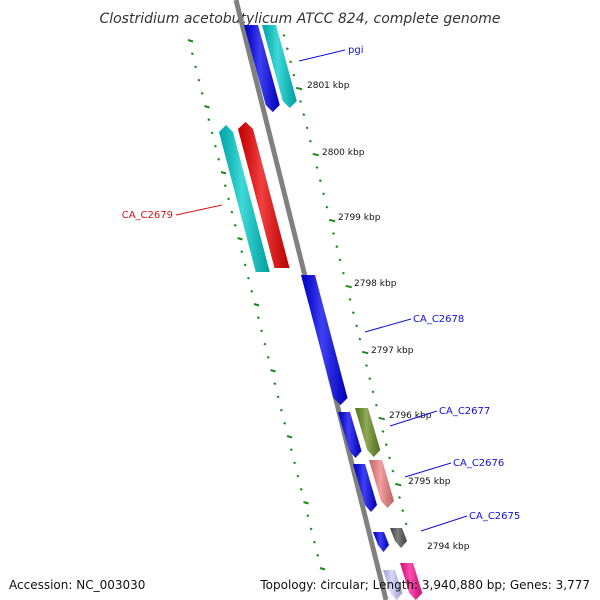 Image resolution: width=600 pixels, height=600 pixels. What do you see at coordinates (375, 284) in the screenshot?
I see `ruler-label: 2798 kbp` at bounding box center [375, 284].